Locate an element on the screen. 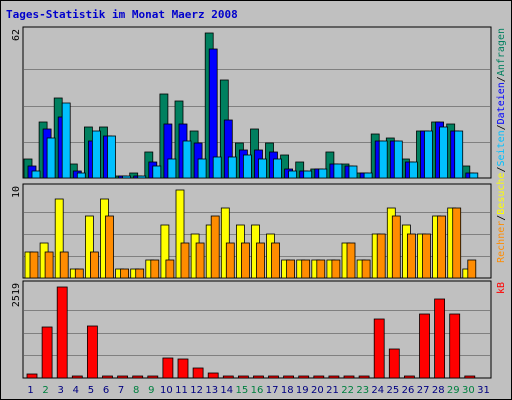  x-tick-label-day-1: 1 is located at coordinates (30, 390).